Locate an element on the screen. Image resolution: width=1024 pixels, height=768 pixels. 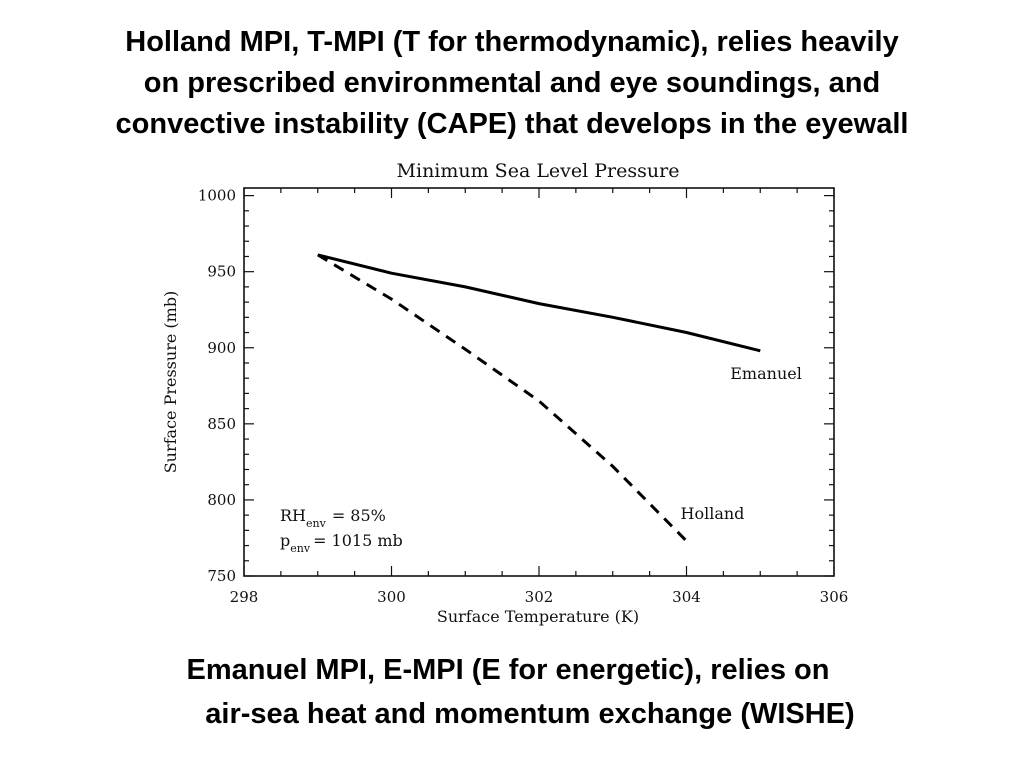
series-holland-label: Holland is located at coordinates (713, 513).